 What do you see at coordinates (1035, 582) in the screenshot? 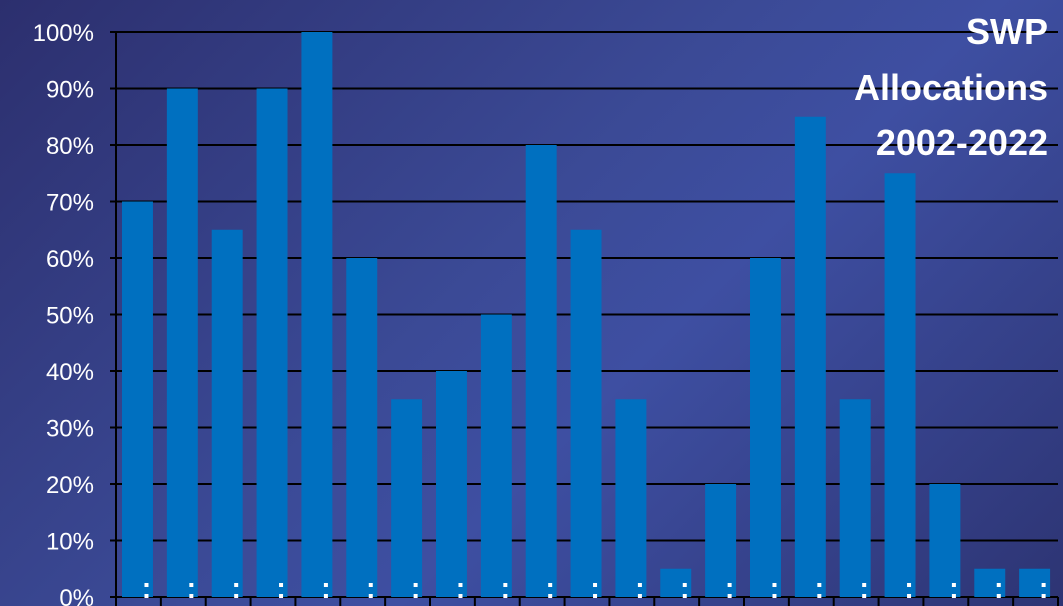
I see `bar-2022` at bounding box center [1035, 582].